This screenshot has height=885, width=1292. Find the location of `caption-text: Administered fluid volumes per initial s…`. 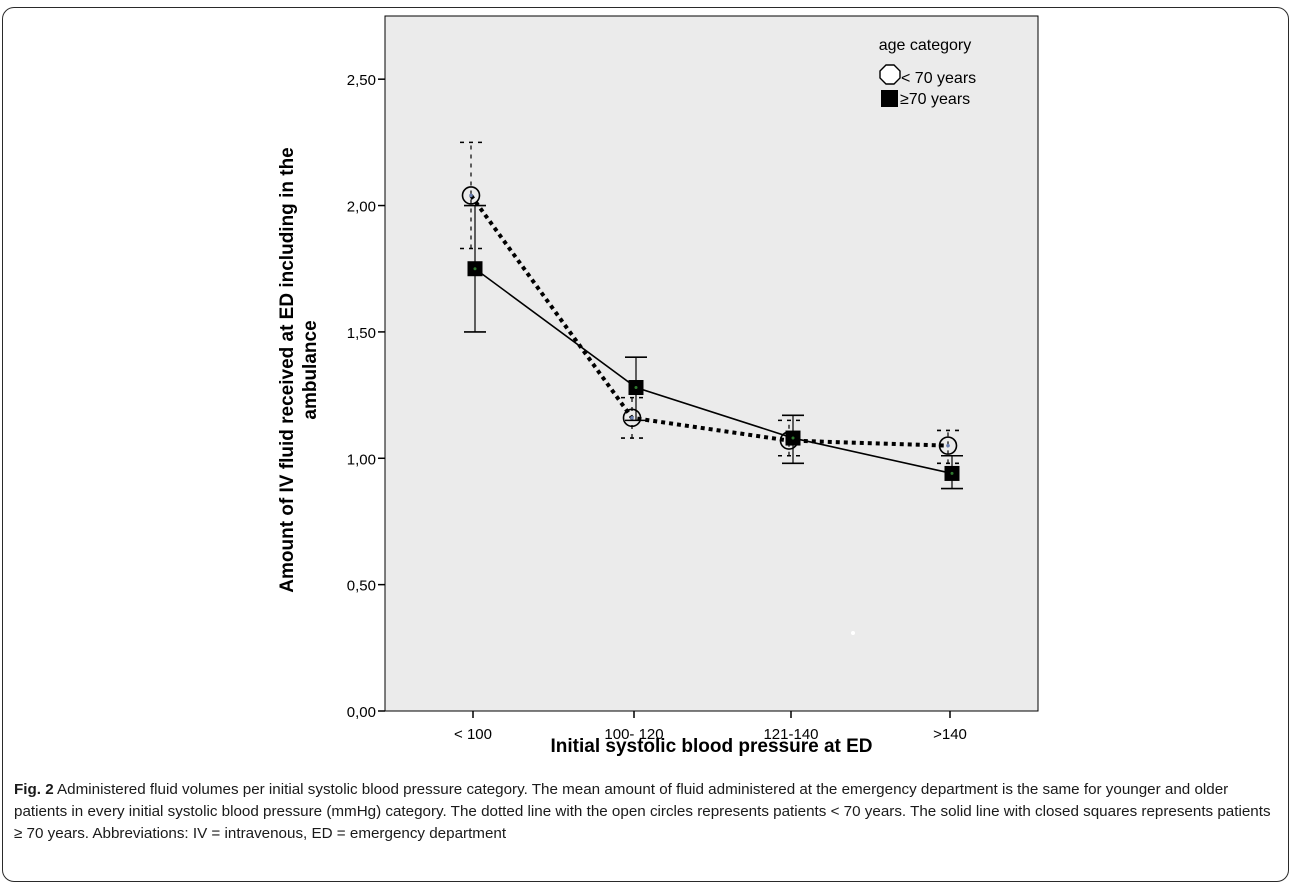

caption-text: Administered fluid volumes per initial s… is located at coordinates (642, 811).